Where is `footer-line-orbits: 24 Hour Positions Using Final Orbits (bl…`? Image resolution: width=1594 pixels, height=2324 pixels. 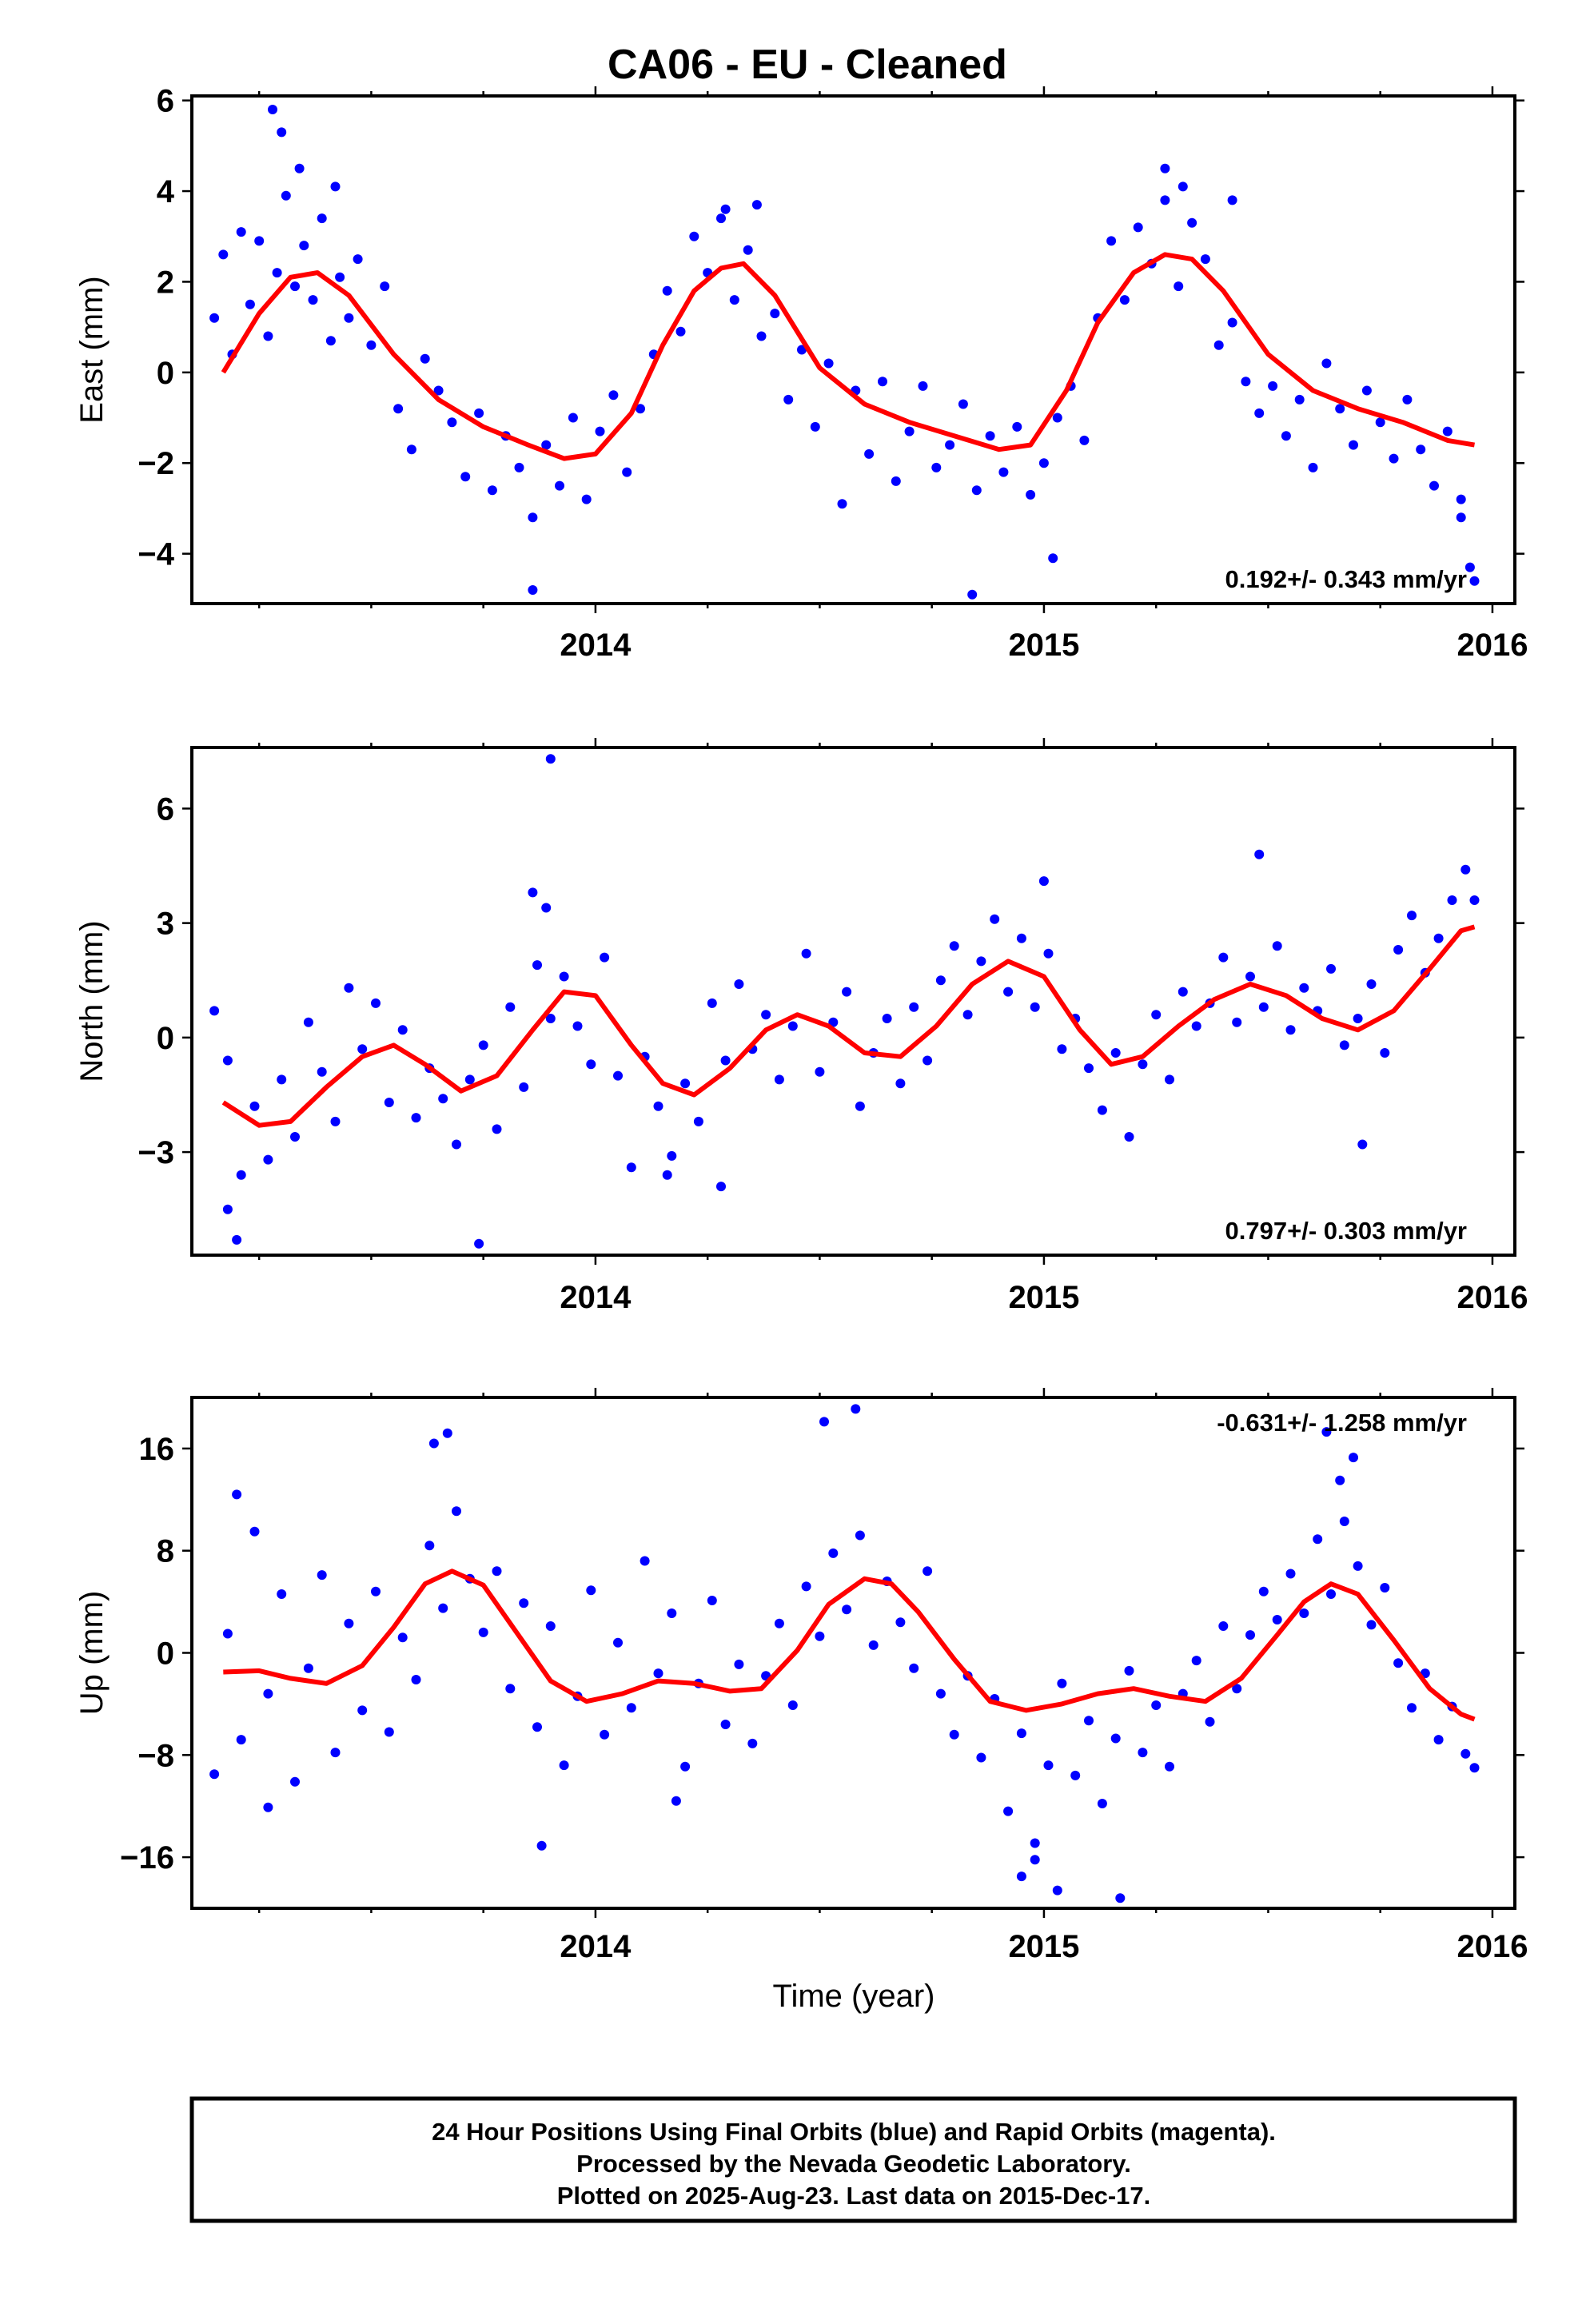
footer-line-orbits: 24 Hour Positions Using Final Orbits (bl… is located at coordinates (854, 2132).